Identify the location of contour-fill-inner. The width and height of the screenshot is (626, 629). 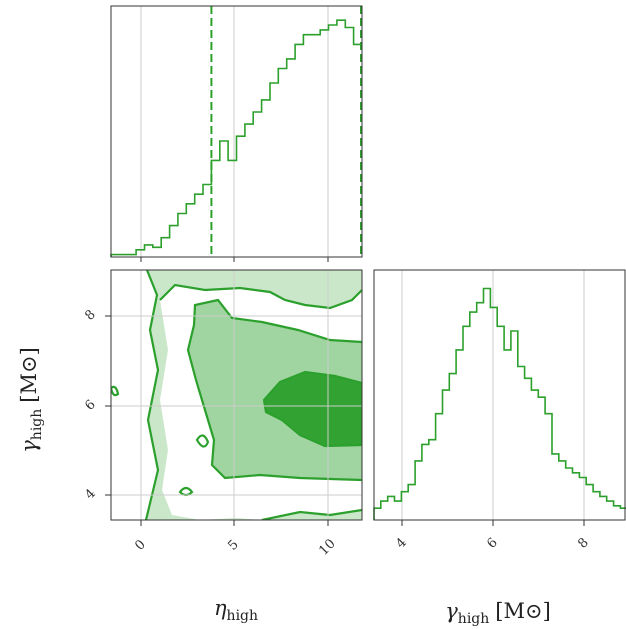
(313, 409).